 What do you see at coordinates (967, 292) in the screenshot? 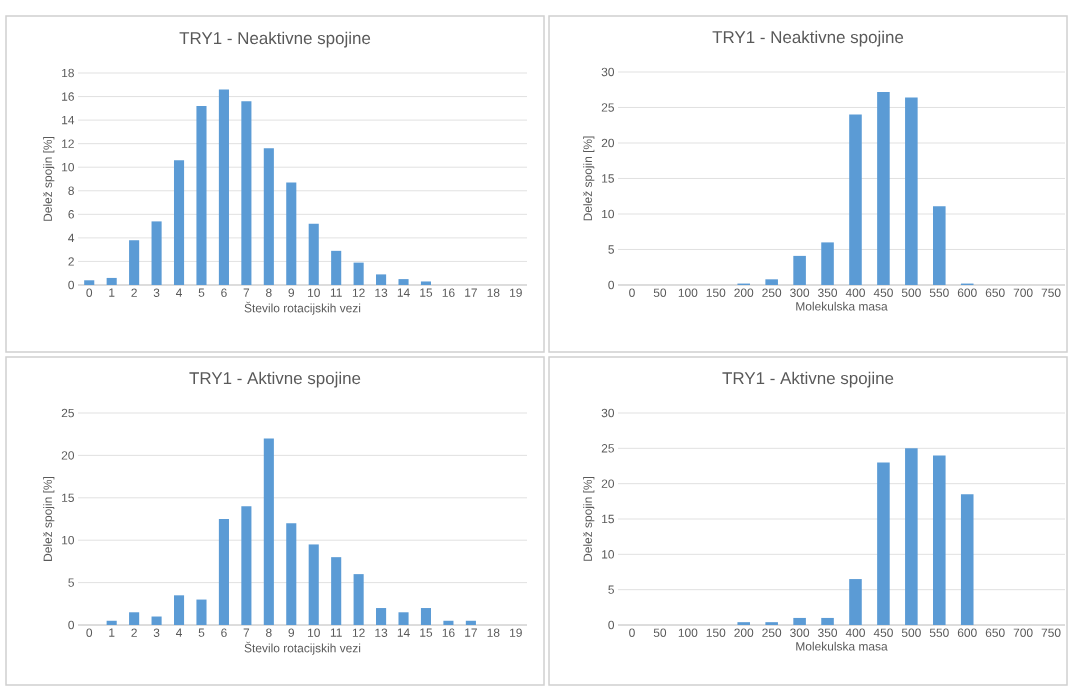
I see `x-tick-label: 600` at bounding box center [967, 292].